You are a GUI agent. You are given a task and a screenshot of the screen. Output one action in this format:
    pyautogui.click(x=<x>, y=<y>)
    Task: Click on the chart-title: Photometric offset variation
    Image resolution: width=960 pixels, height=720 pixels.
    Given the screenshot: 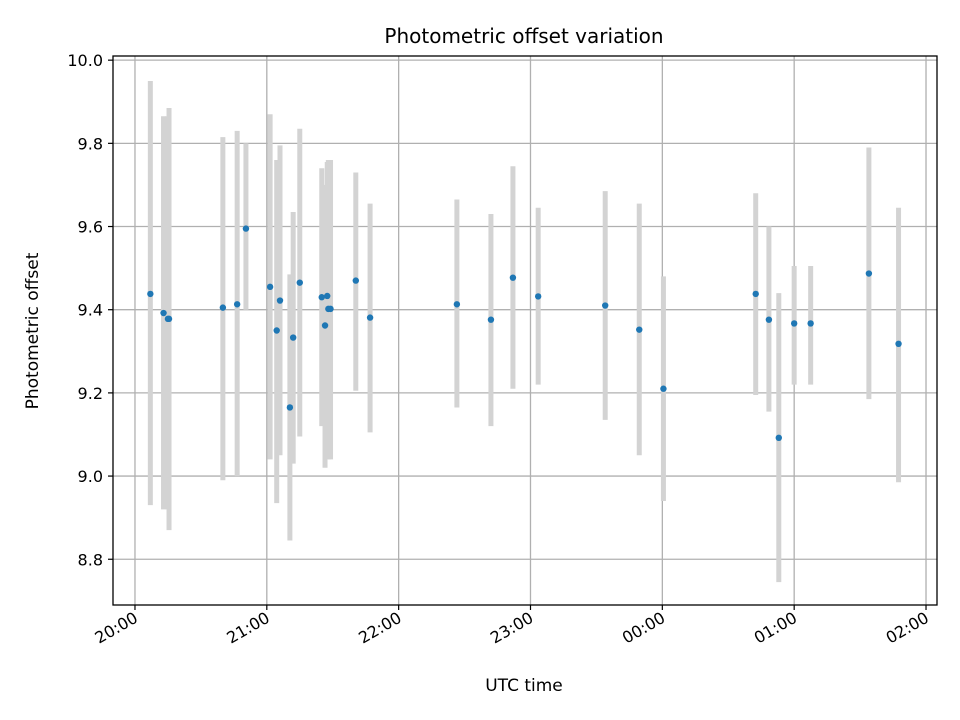 What is the action you would take?
    pyautogui.click(x=523, y=36)
    